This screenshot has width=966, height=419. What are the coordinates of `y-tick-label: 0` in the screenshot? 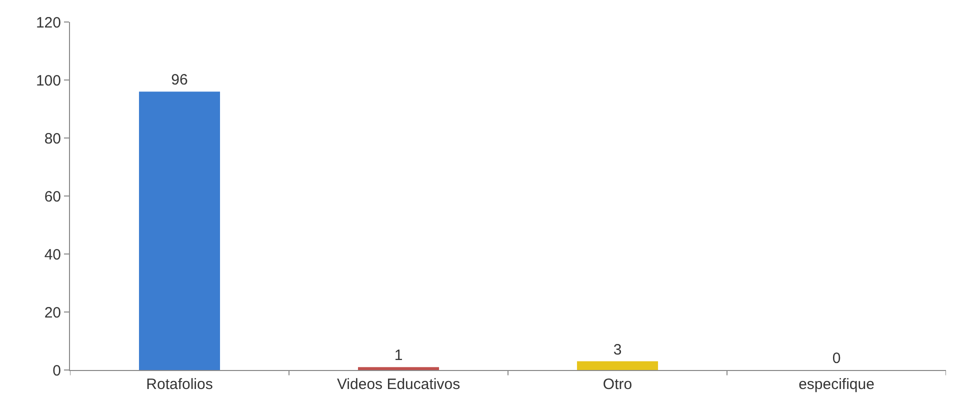 It's located at (56, 371).